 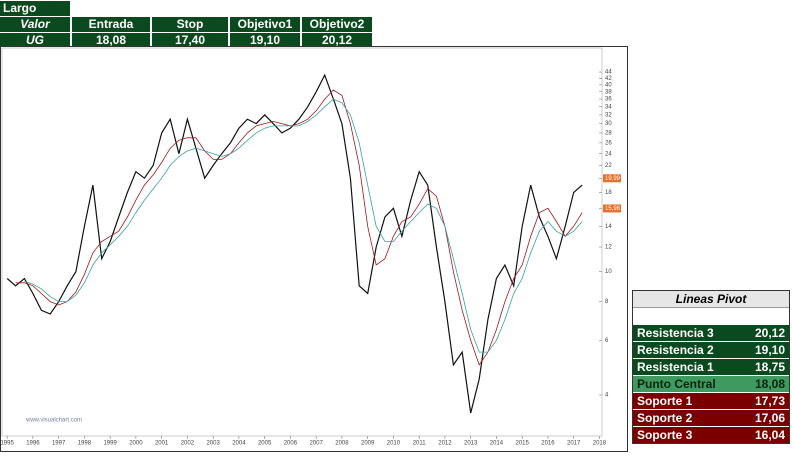 What do you see at coordinates (316, 444) in the screenshot?
I see `x-tick-label: 2007` at bounding box center [316, 444].